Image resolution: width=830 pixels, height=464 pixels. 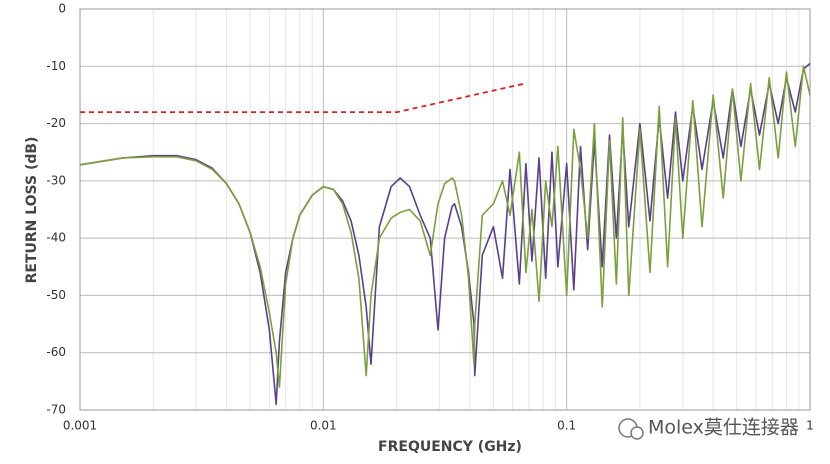 I want to click on watermark-icon, so click(x=637, y=433).